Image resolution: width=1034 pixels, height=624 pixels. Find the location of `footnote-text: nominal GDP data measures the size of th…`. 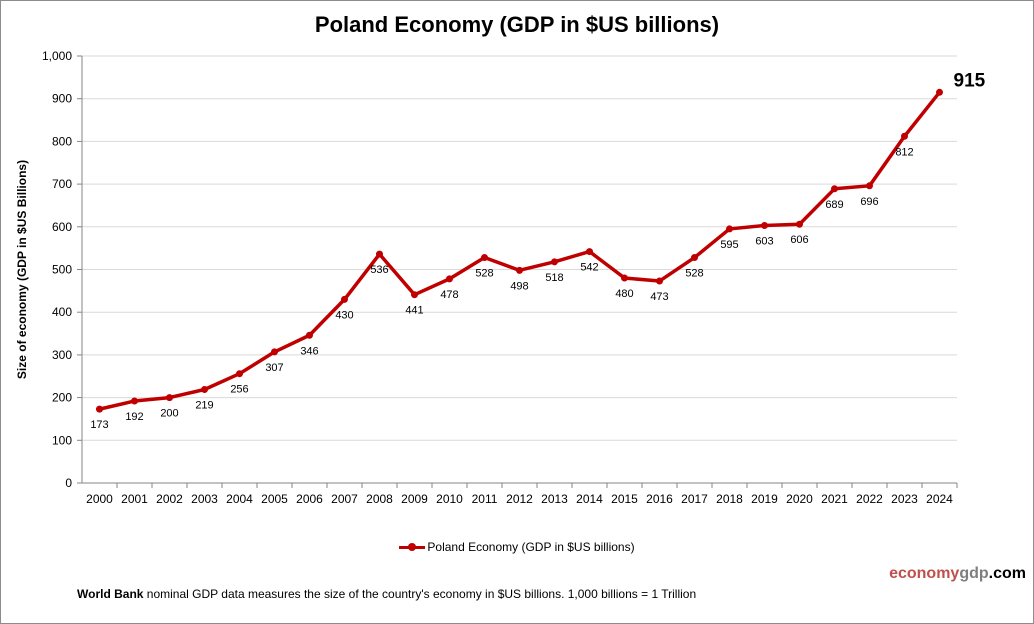

footnote-text: nominal GDP data measures the size of th… is located at coordinates (420, 594).